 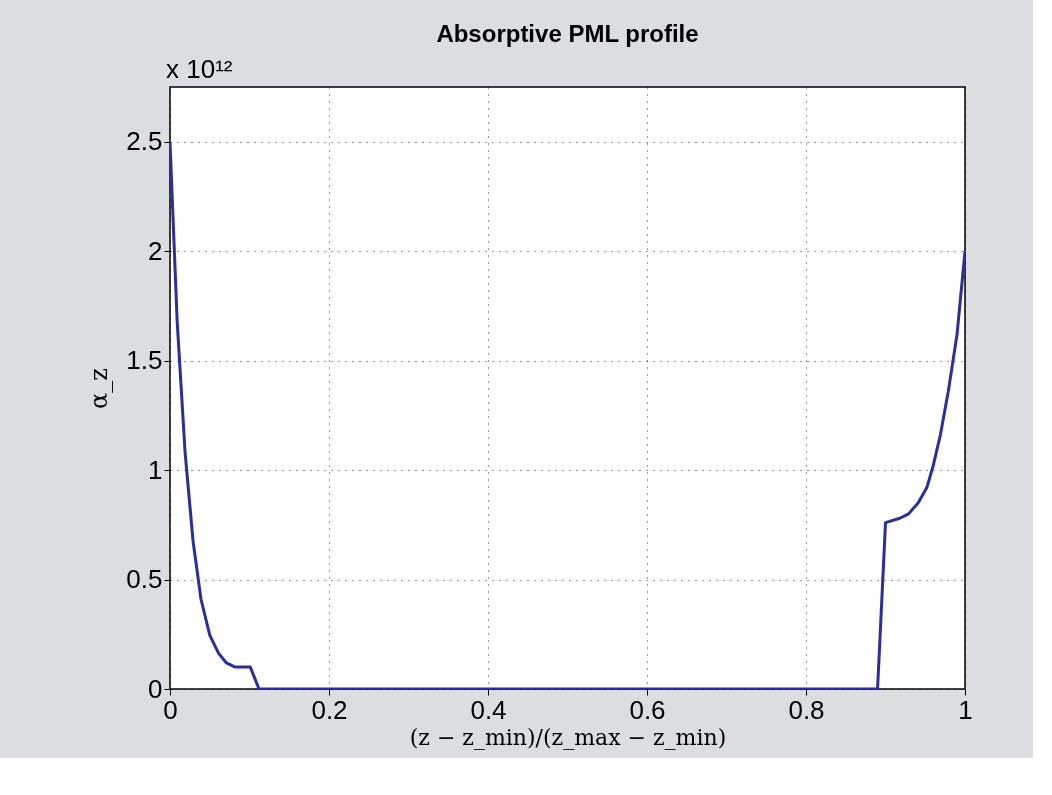 What do you see at coordinates (155, 469) in the screenshot?
I see `y-tick-label: 1` at bounding box center [155, 469].